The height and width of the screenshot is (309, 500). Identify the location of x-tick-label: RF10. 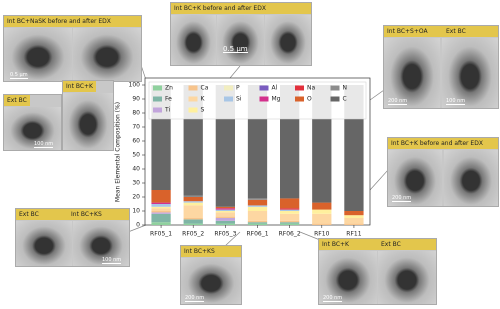
(321, 234).